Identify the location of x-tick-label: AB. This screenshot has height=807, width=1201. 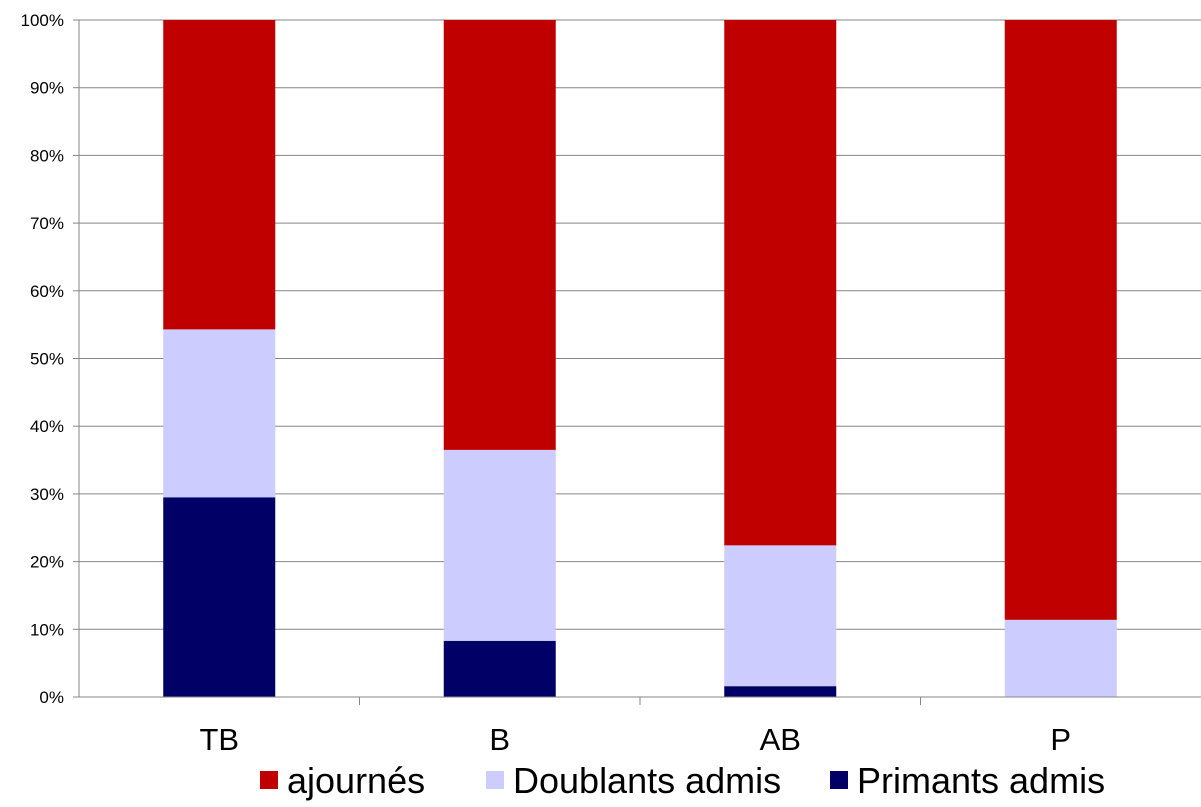
(780, 739).